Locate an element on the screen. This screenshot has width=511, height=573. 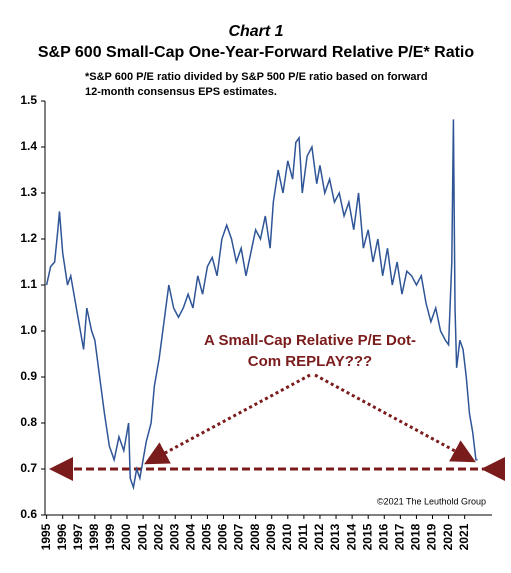
x-tick-label: 2010 is located at coordinates (287, 536).